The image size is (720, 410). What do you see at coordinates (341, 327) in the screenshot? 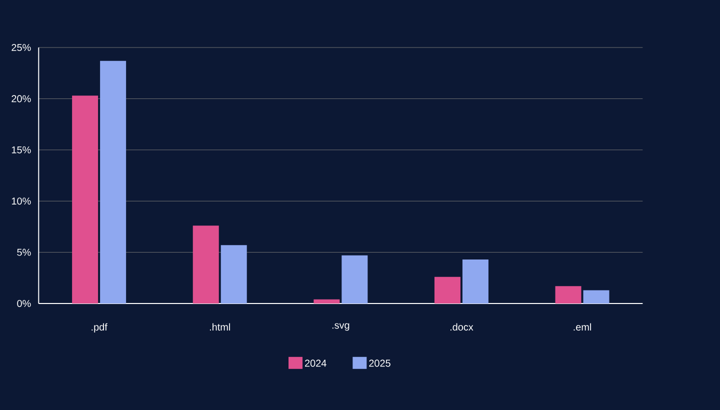
I see `x-tick-label: .svg` at bounding box center [341, 327].